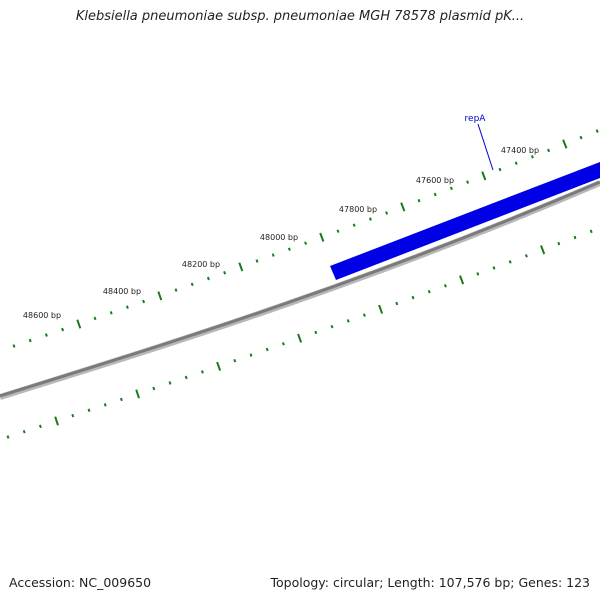  What do you see at coordinates (476, 119) in the screenshot?
I see `gene-repA-label: repA` at bounding box center [476, 119].